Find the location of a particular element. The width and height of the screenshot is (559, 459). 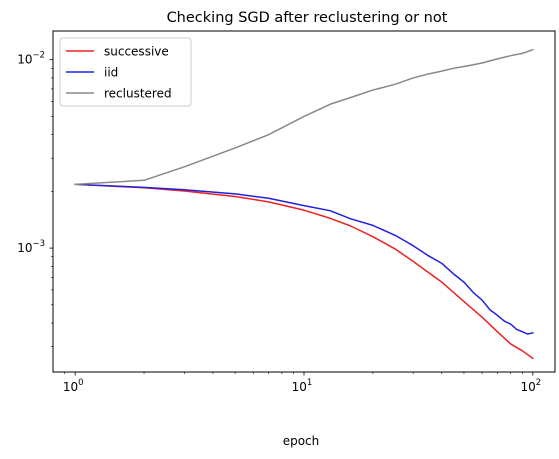

legend-label: reclustered is located at coordinates (138, 94).